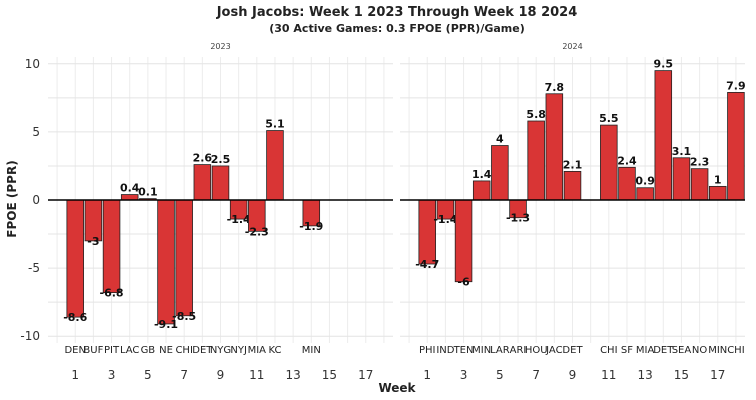 This screenshot has height=400, width=756. I want to click on bar-value-label: 0.1, so click(148, 192).